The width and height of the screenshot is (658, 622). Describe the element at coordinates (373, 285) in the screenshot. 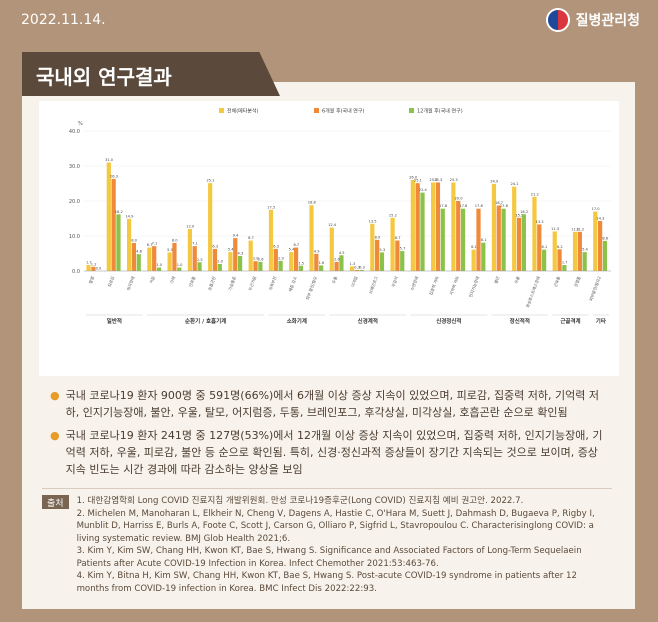

I see `x-tick-label: 브레인포그` at that location.